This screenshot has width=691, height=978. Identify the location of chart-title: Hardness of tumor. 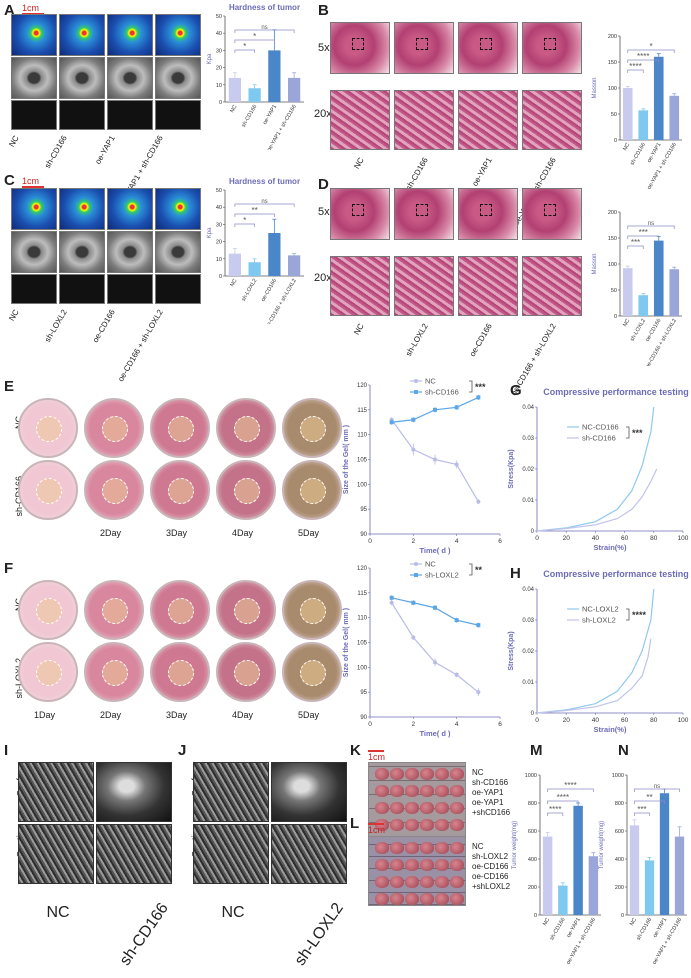
(264, 181).